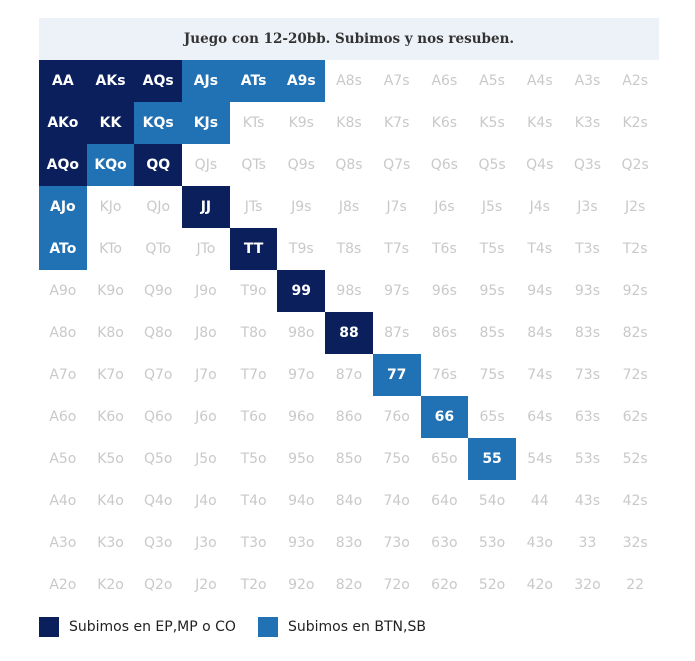 Image resolution: width=695 pixels, height=661 pixels. I want to click on hand-cell: A7s, so click(396, 81).